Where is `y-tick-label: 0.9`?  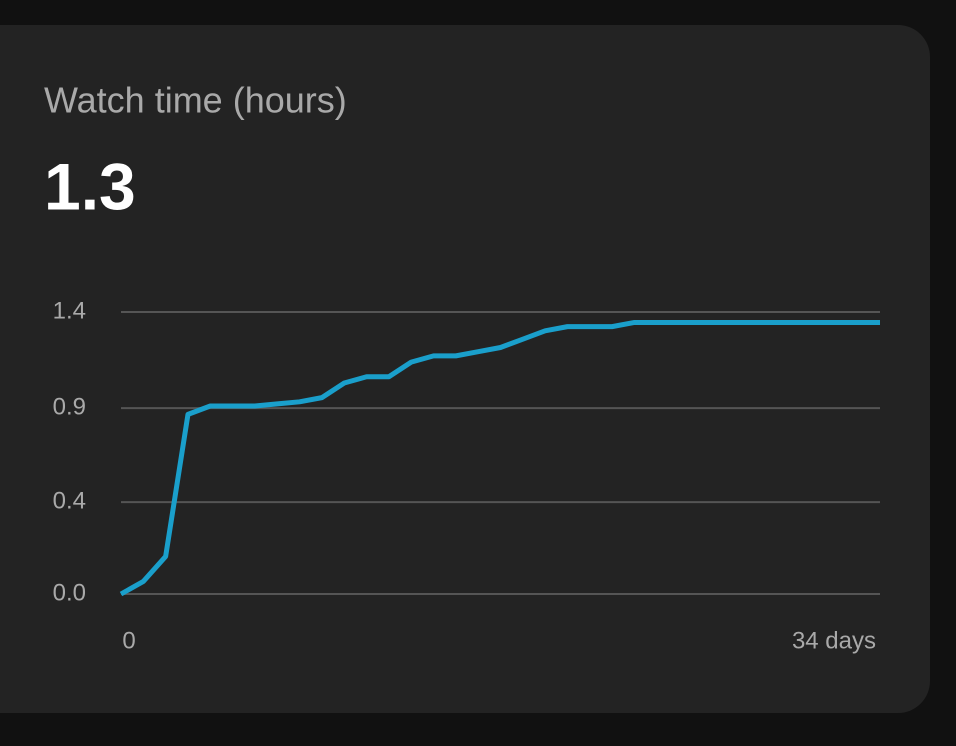
y-tick-label: 0.9 is located at coordinates (69, 406).